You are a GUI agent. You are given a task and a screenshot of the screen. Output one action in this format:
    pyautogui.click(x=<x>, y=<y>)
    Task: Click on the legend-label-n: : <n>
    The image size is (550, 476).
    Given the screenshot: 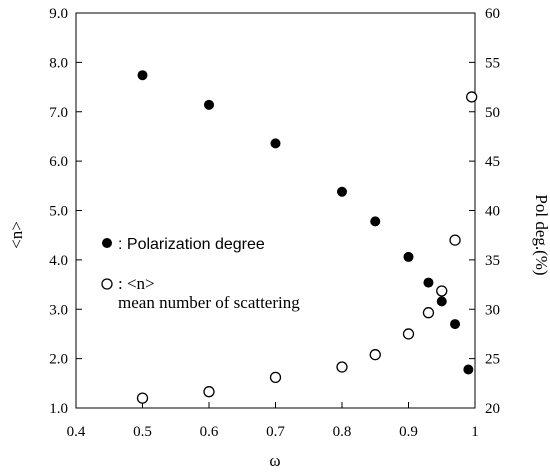 What is the action you would take?
    pyautogui.click(x=136, y=283)
    